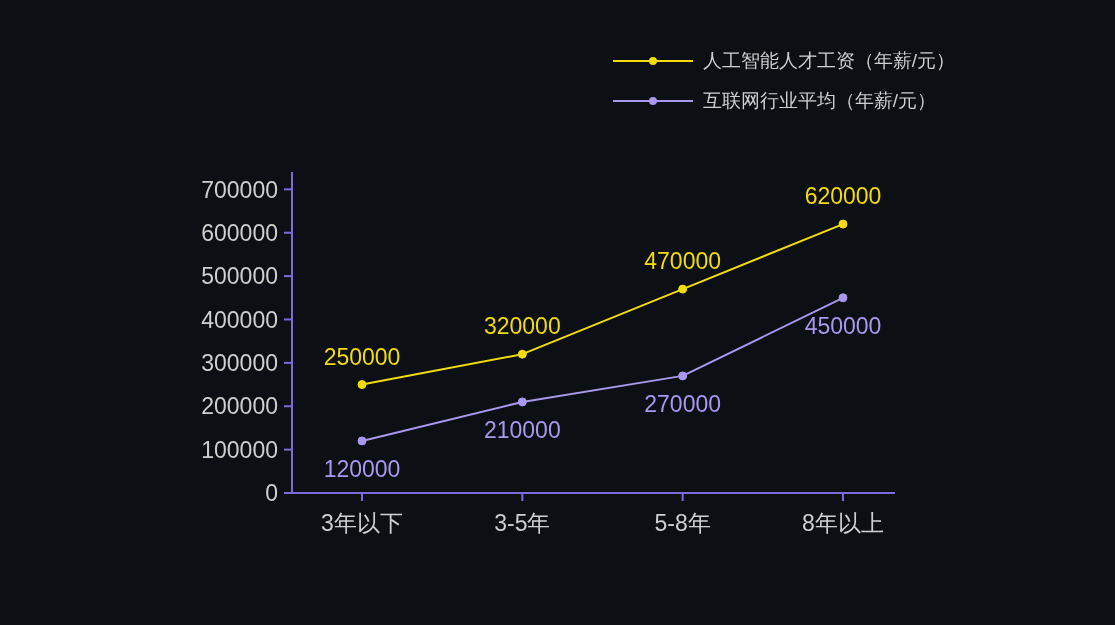 The image size is (1115, 625). Describe the element at coordinates (819, 101) in the screenshot. I see `legend-label: 互联网行业平均（年薪/元）` at that location.